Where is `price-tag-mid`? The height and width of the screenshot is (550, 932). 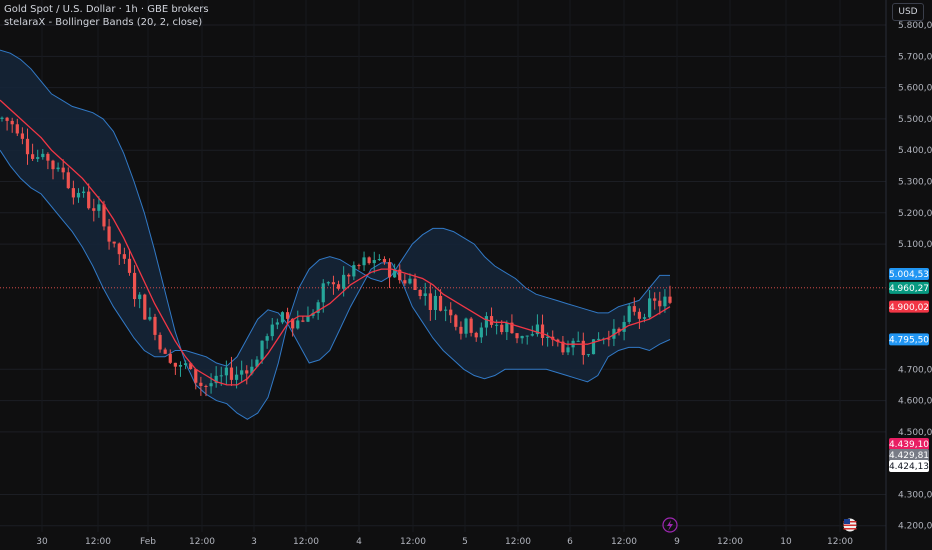
price-tag-mid is located at coordinates (909, 455).